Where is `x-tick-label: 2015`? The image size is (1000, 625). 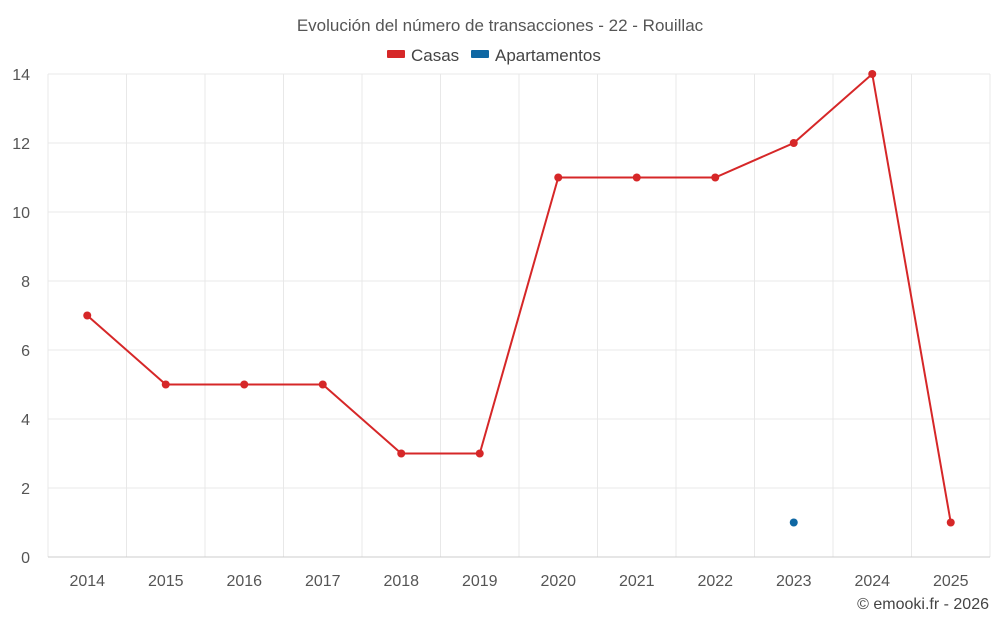
x-tick-label: 2015 is located at coordinates (166, 581).